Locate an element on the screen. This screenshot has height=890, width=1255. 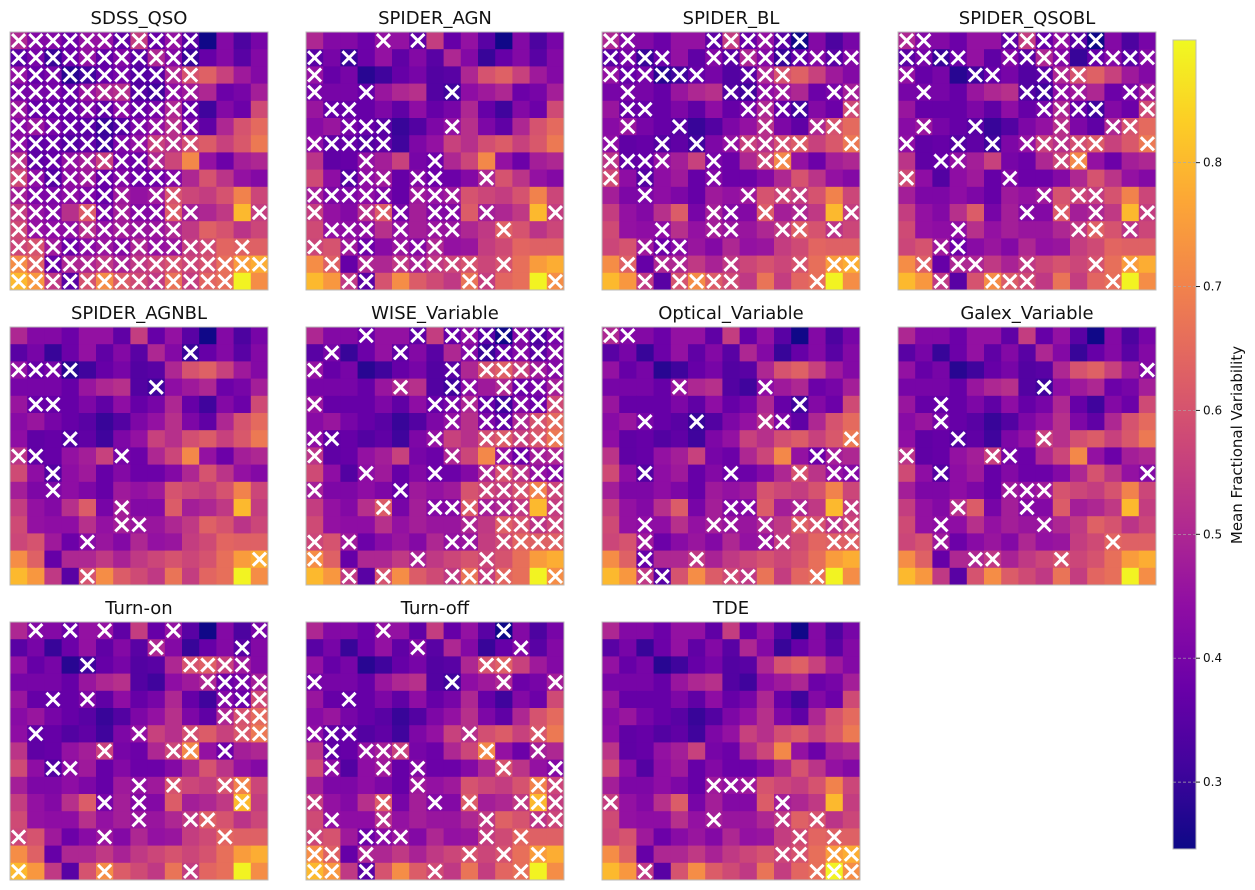
colorbar-tick-label: 0.6 is located at coordinates (1212, 410).